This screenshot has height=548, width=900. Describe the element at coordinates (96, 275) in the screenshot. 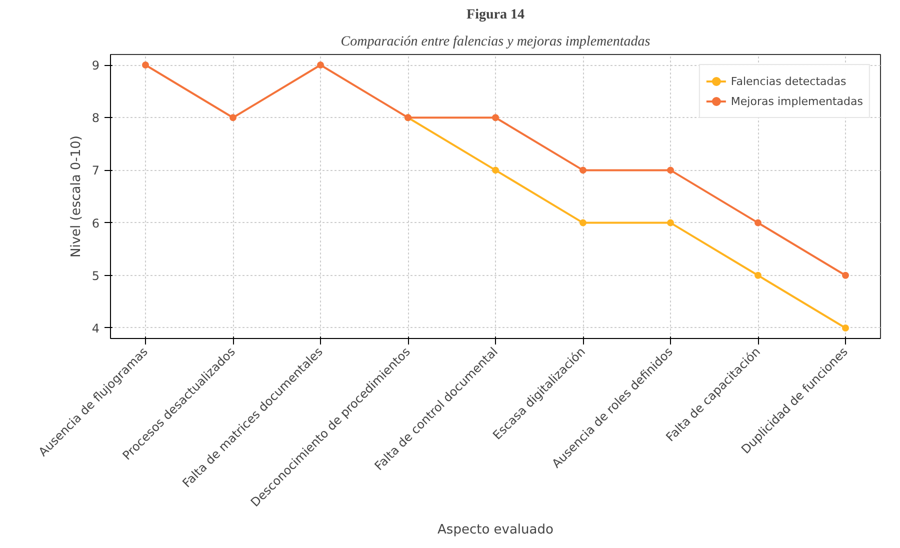

I see `y-tick-label: 5` at that location.